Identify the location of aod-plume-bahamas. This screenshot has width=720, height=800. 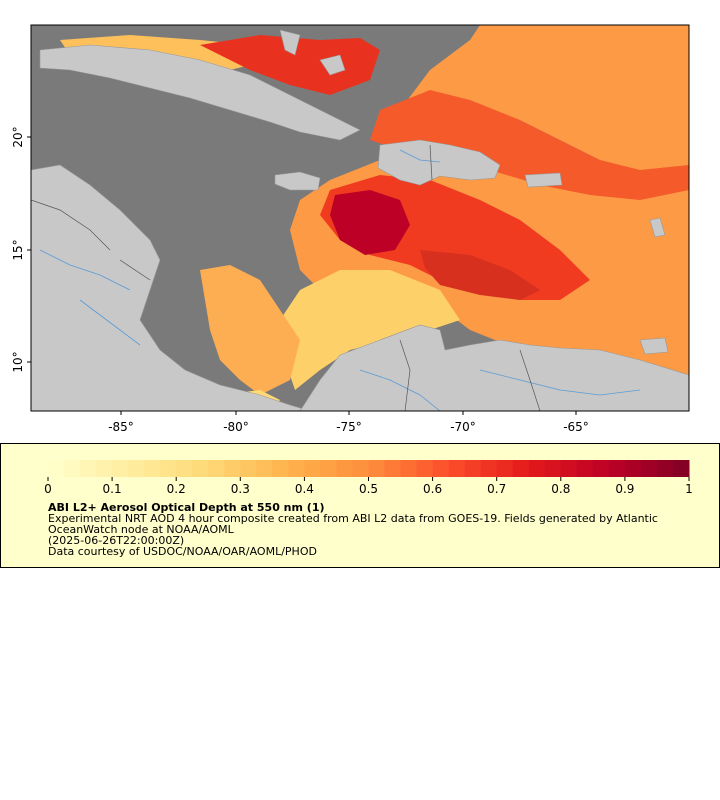
(290, 65).